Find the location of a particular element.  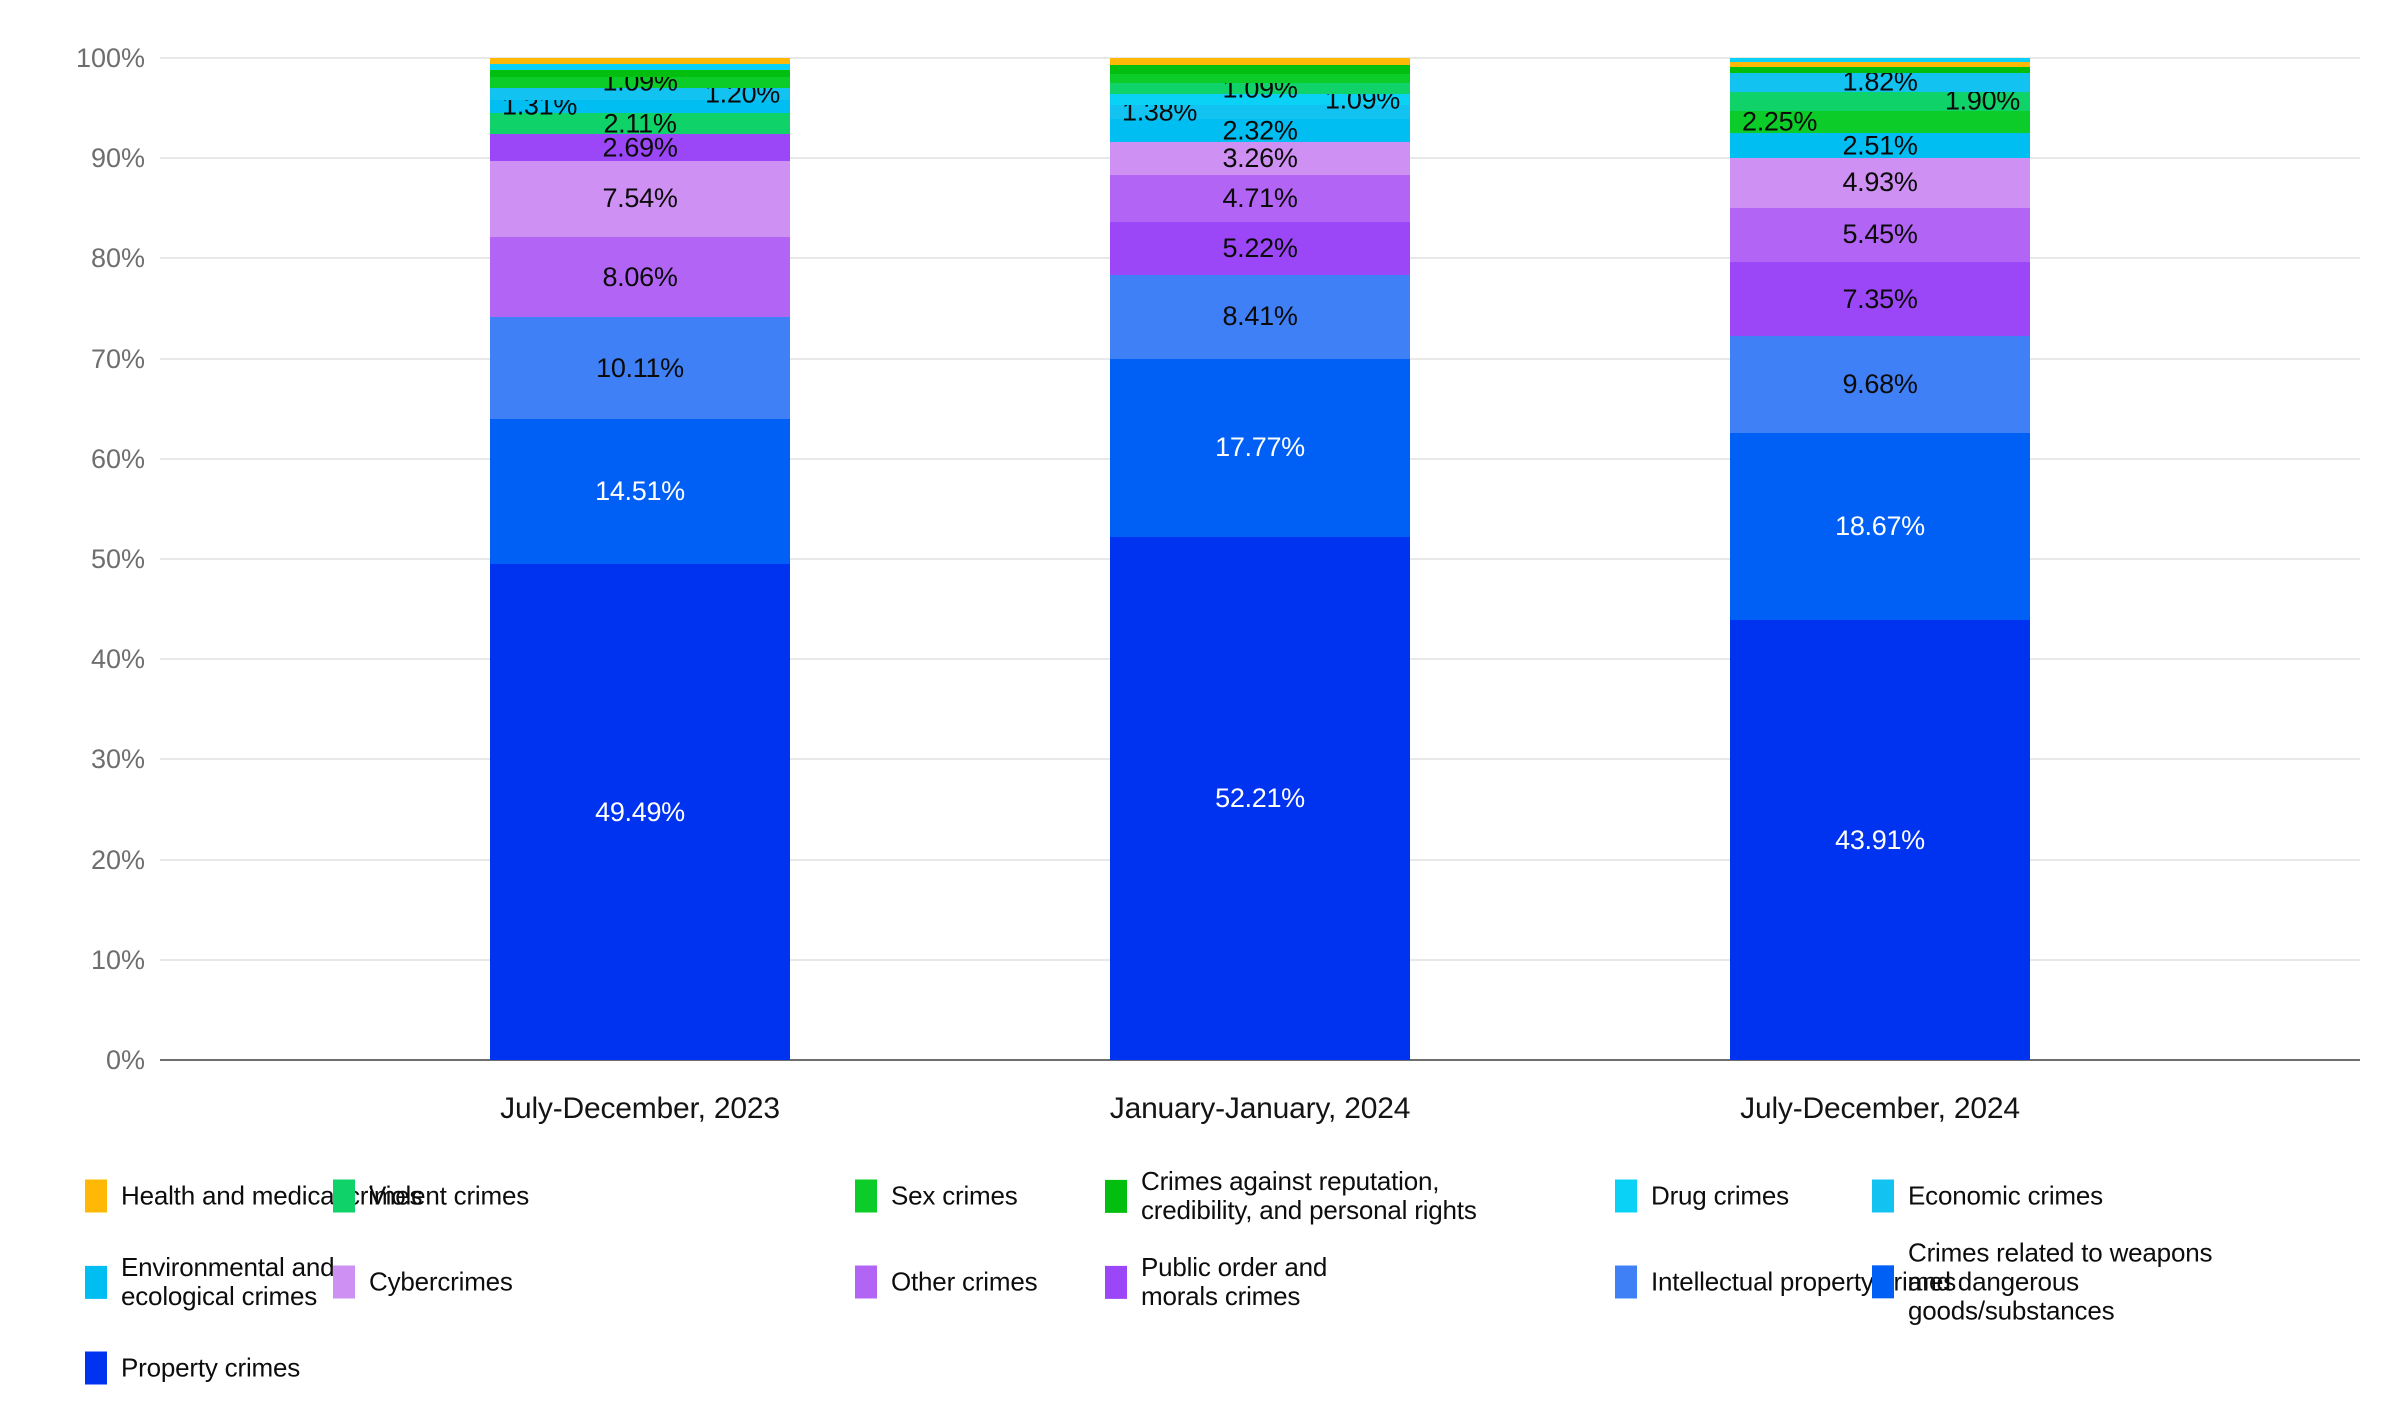

segment-cyber: 3.26% is located at coordinates (1260, 159).